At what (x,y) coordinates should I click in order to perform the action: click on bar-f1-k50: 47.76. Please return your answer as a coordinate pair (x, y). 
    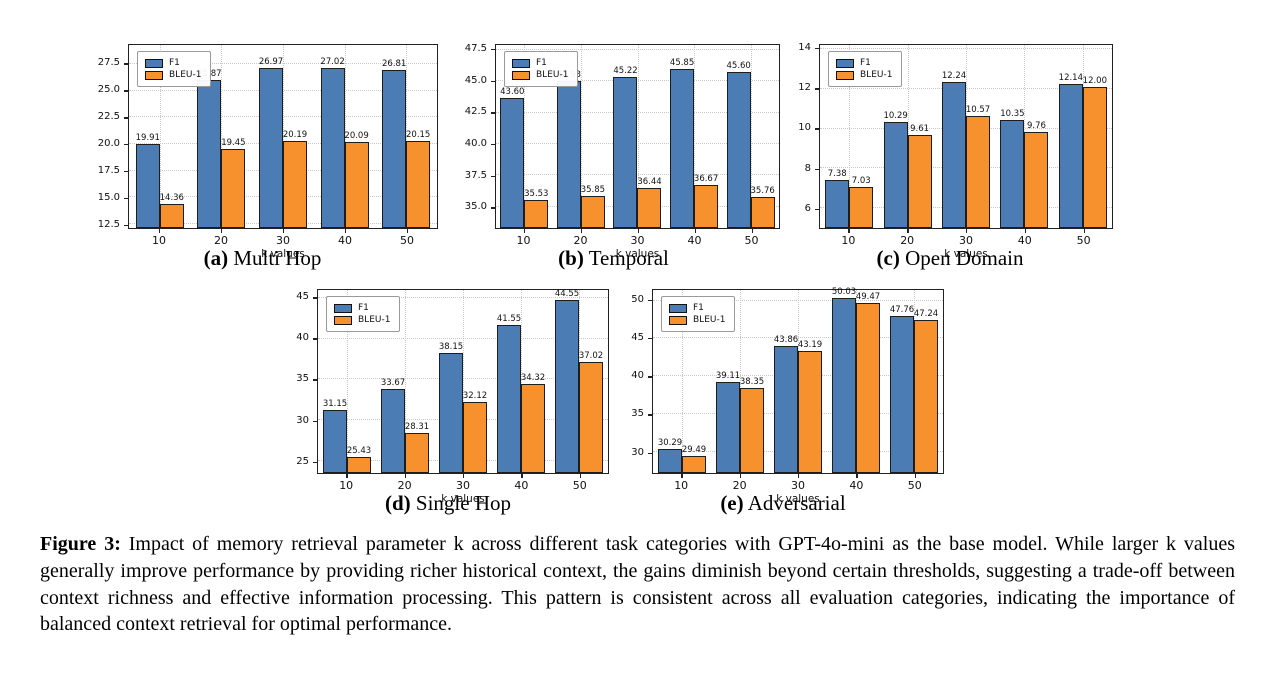
    Looking at the image, I should click on (902, 389).